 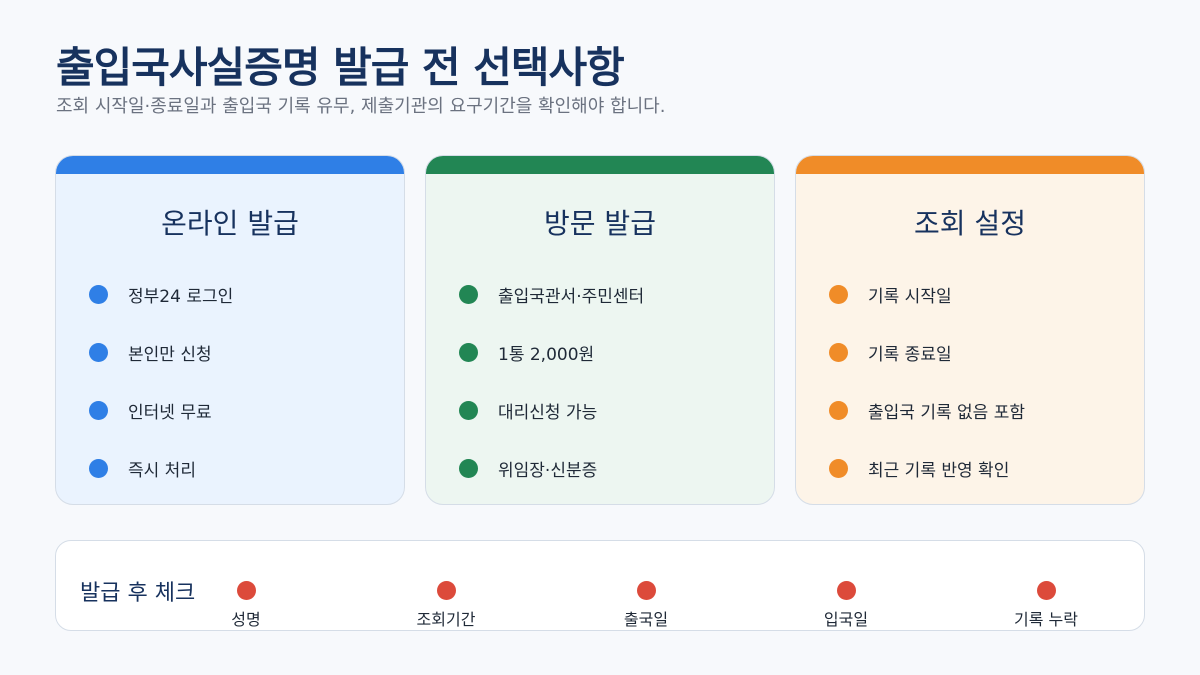 I want to click on list-item: 최근 기록 반영 확인, so click(x=919, y=468).